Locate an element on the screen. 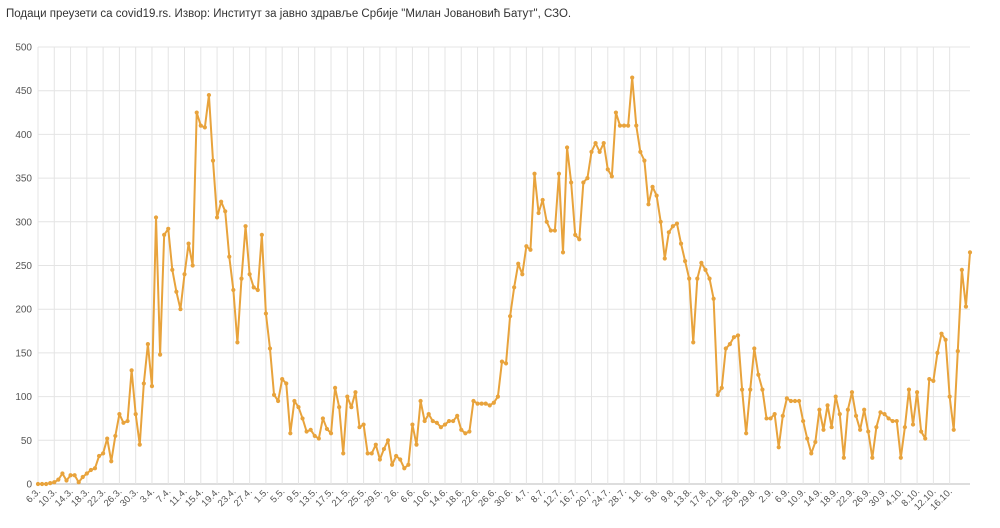 The height and width of the screenshot is (528, 1000). x-tick-label: 5.5. is located at coordinates (277, 495).